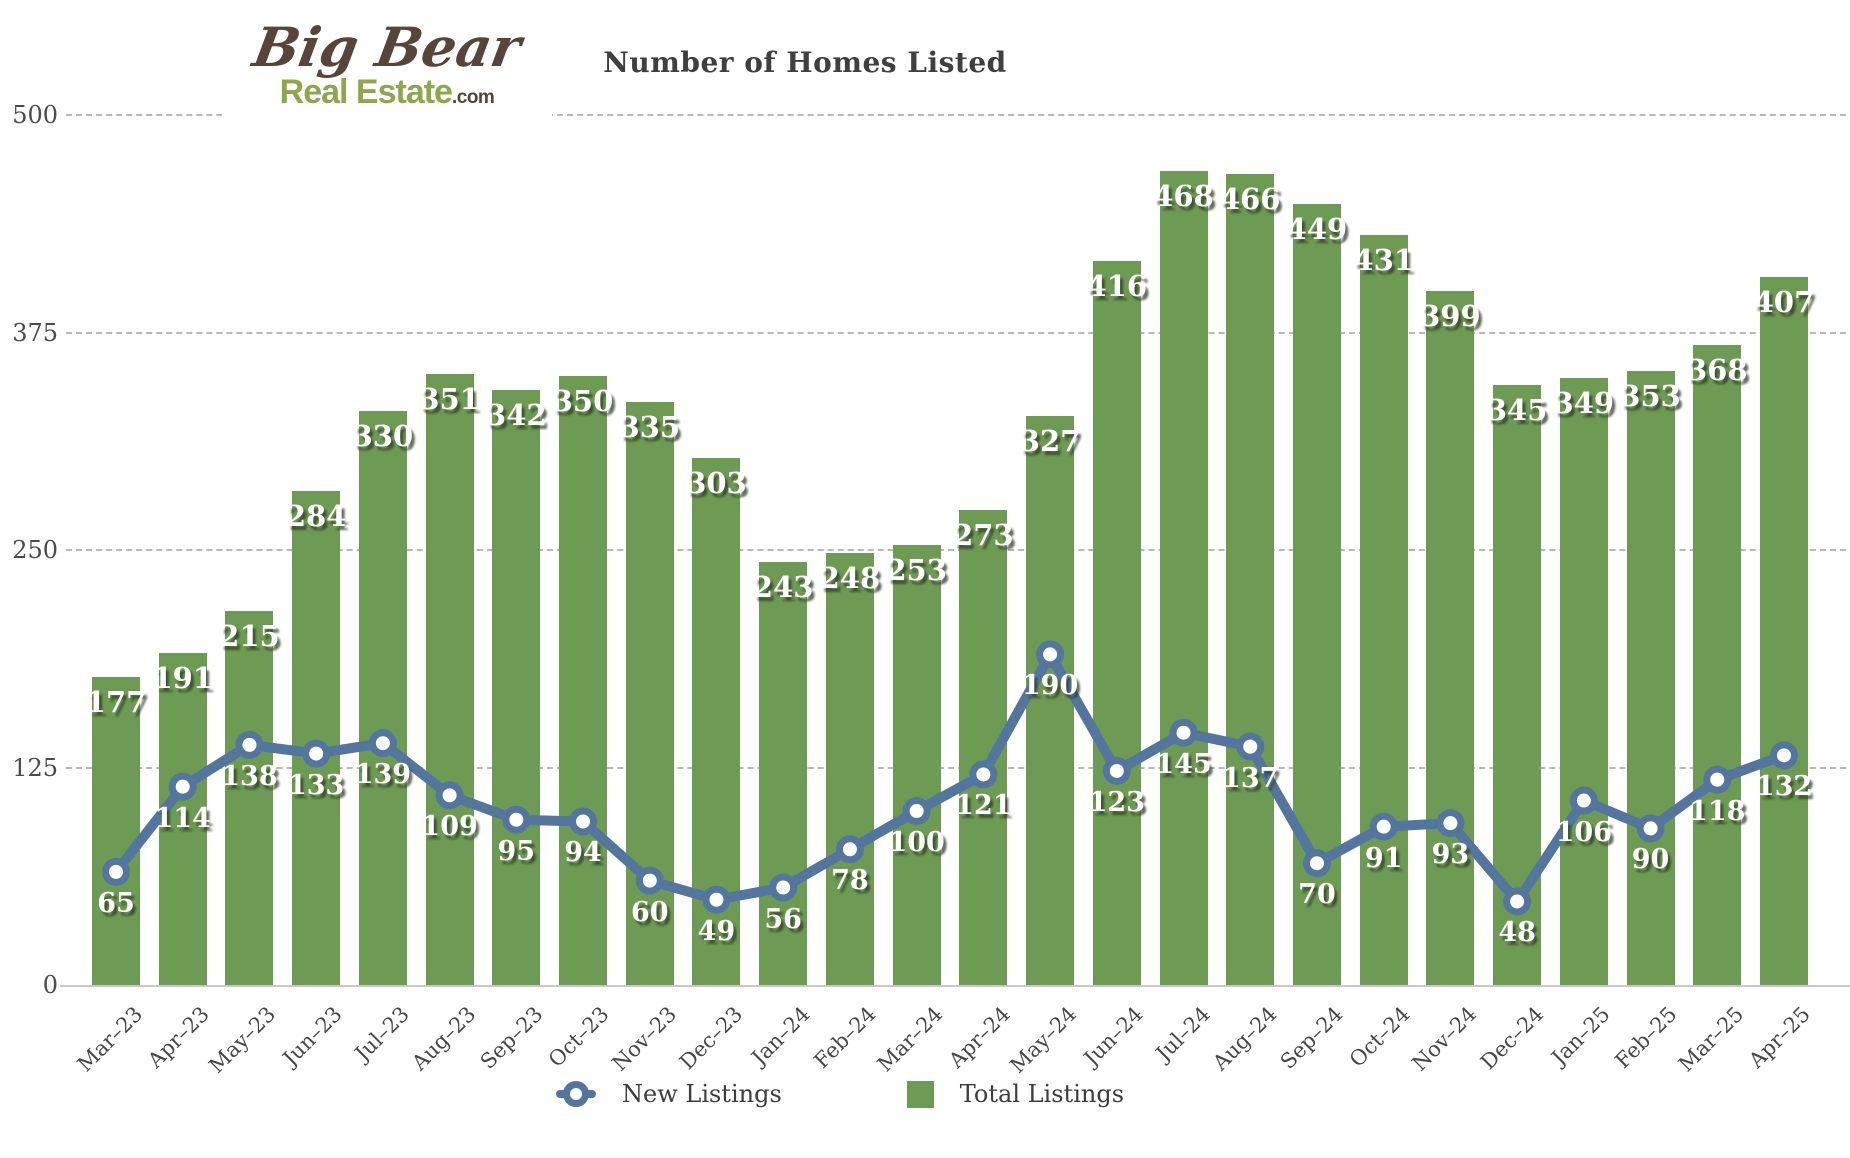 This screenshot has width=1850, height=1158. Describe the element at coordinates (1317, 895) in the screenshot. I see `line-value-label: 70` at that location.